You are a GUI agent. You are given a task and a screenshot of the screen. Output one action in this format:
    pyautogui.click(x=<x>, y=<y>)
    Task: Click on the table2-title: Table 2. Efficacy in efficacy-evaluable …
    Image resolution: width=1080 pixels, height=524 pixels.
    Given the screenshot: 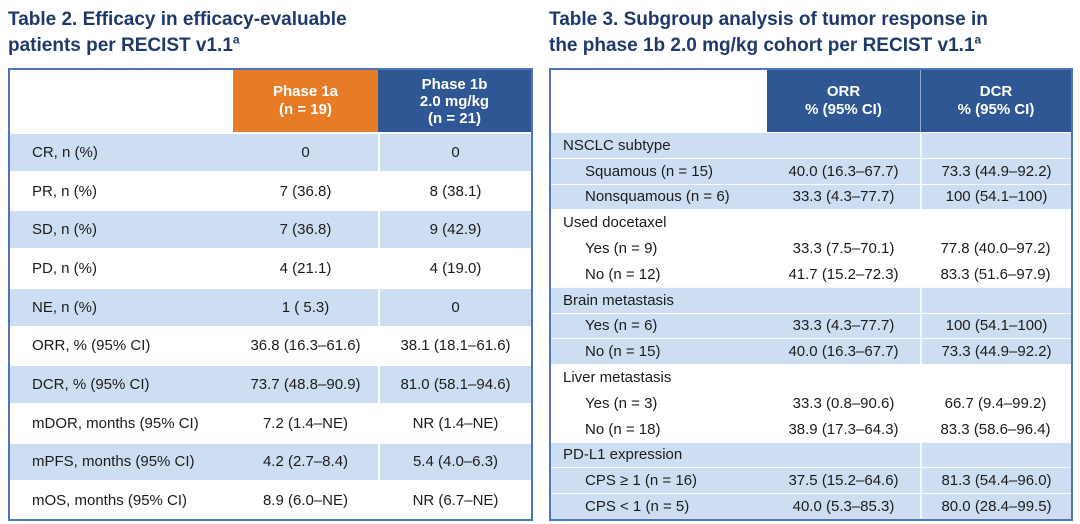 What is the action you would take?
    pyautogui.click(x=270, y=33)
    